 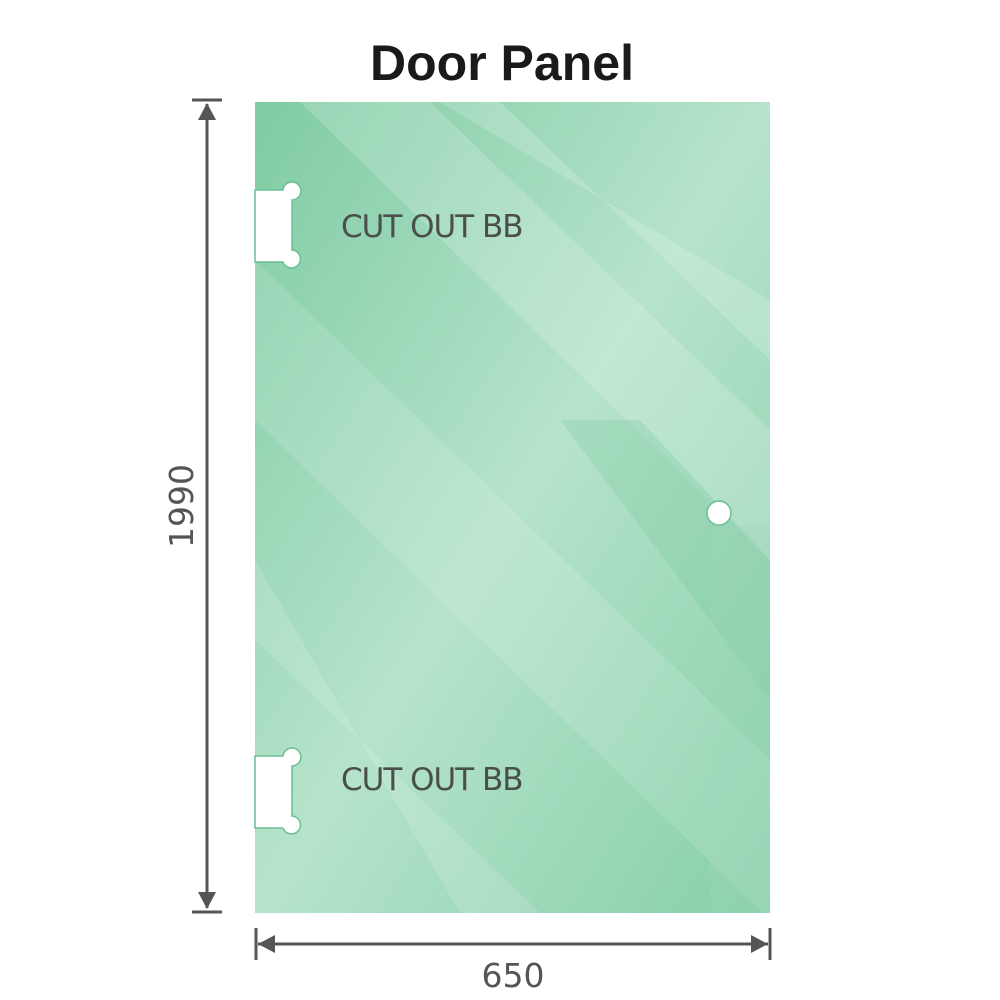 I want to click on height-value: 1990, so click(x=181, y=506).